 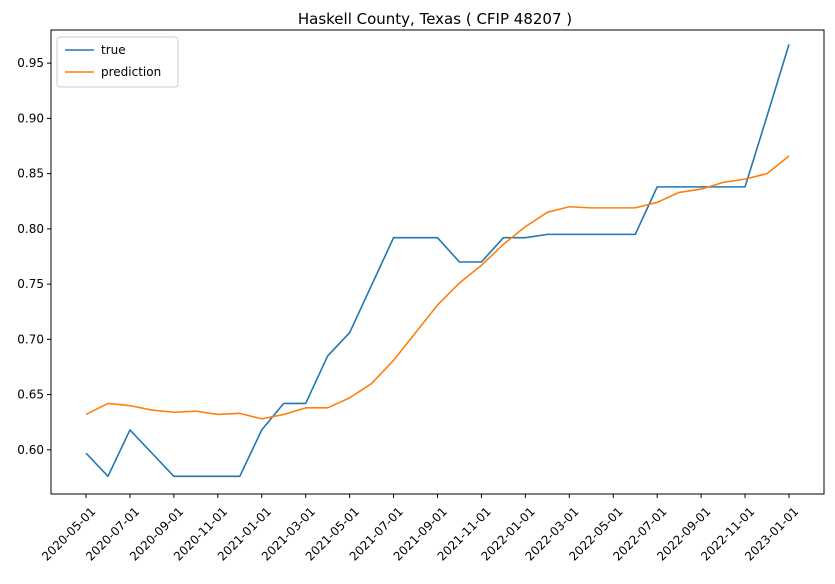 I want to click on y-tick-label: 0.70, so click(x=30, y=339).